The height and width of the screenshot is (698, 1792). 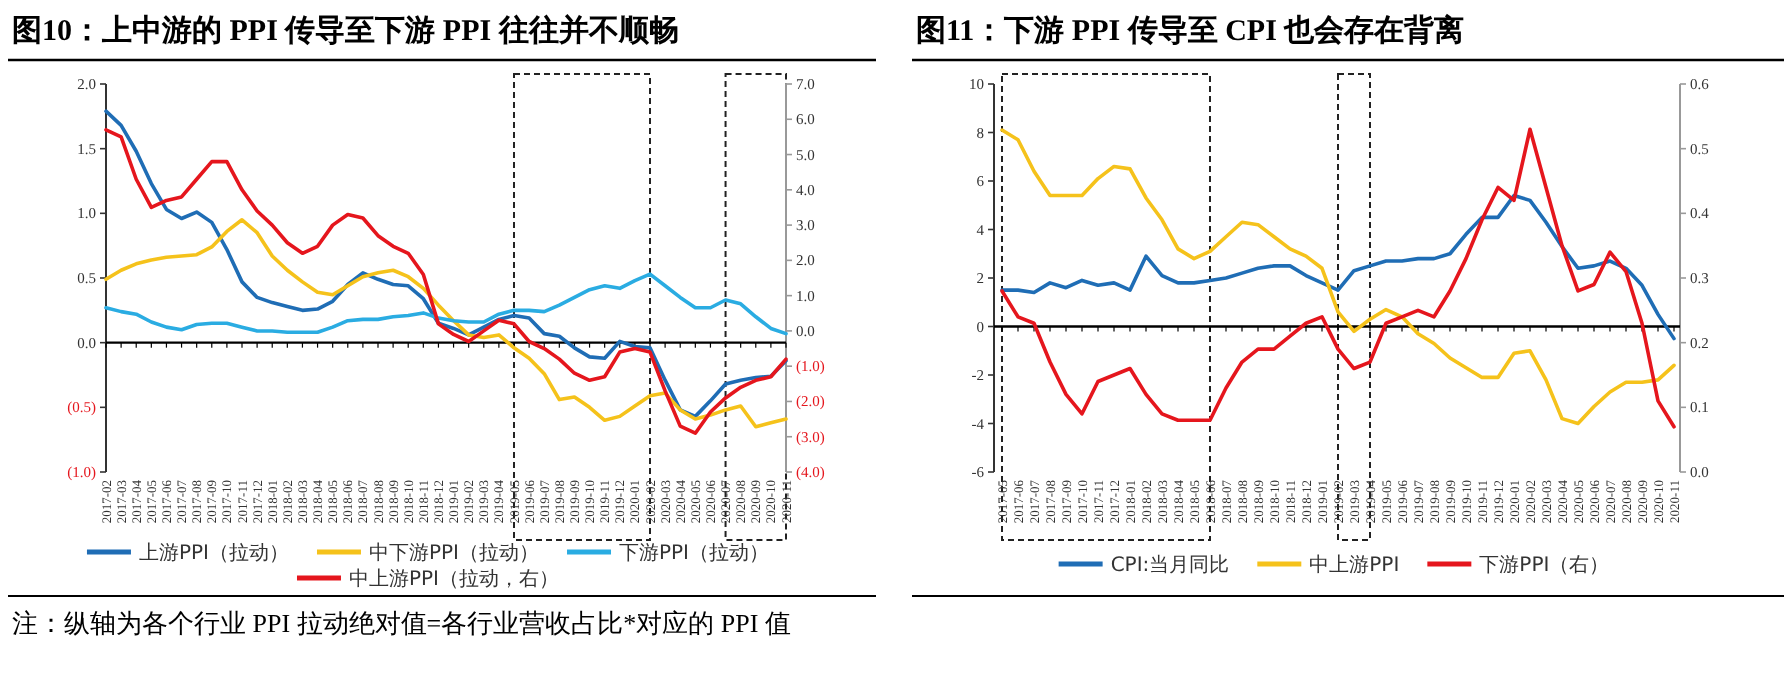 What do you see at coordinates (213, 553) in the screenshot?
I see `legend-label: 上游PPI（拉动）` at bounding box center [213, 553].